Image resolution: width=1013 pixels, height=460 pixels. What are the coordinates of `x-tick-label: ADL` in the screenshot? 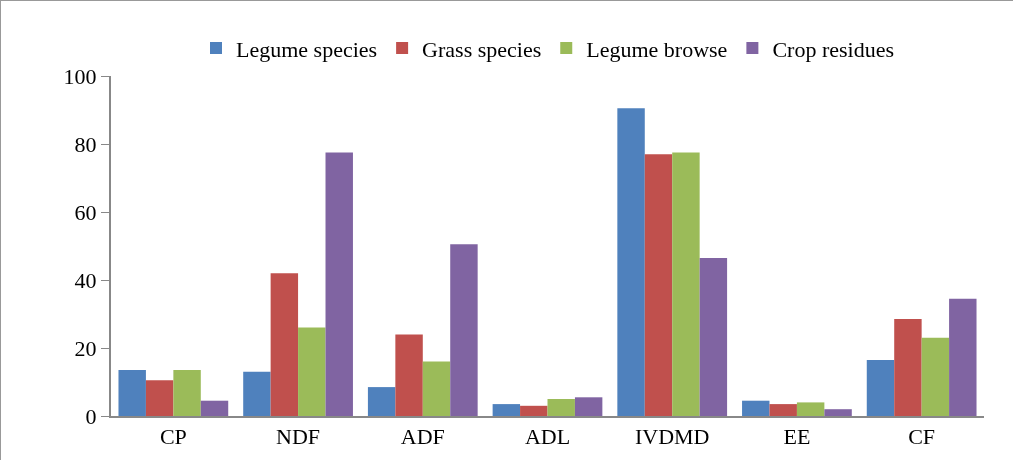 It's located at (547, 437).